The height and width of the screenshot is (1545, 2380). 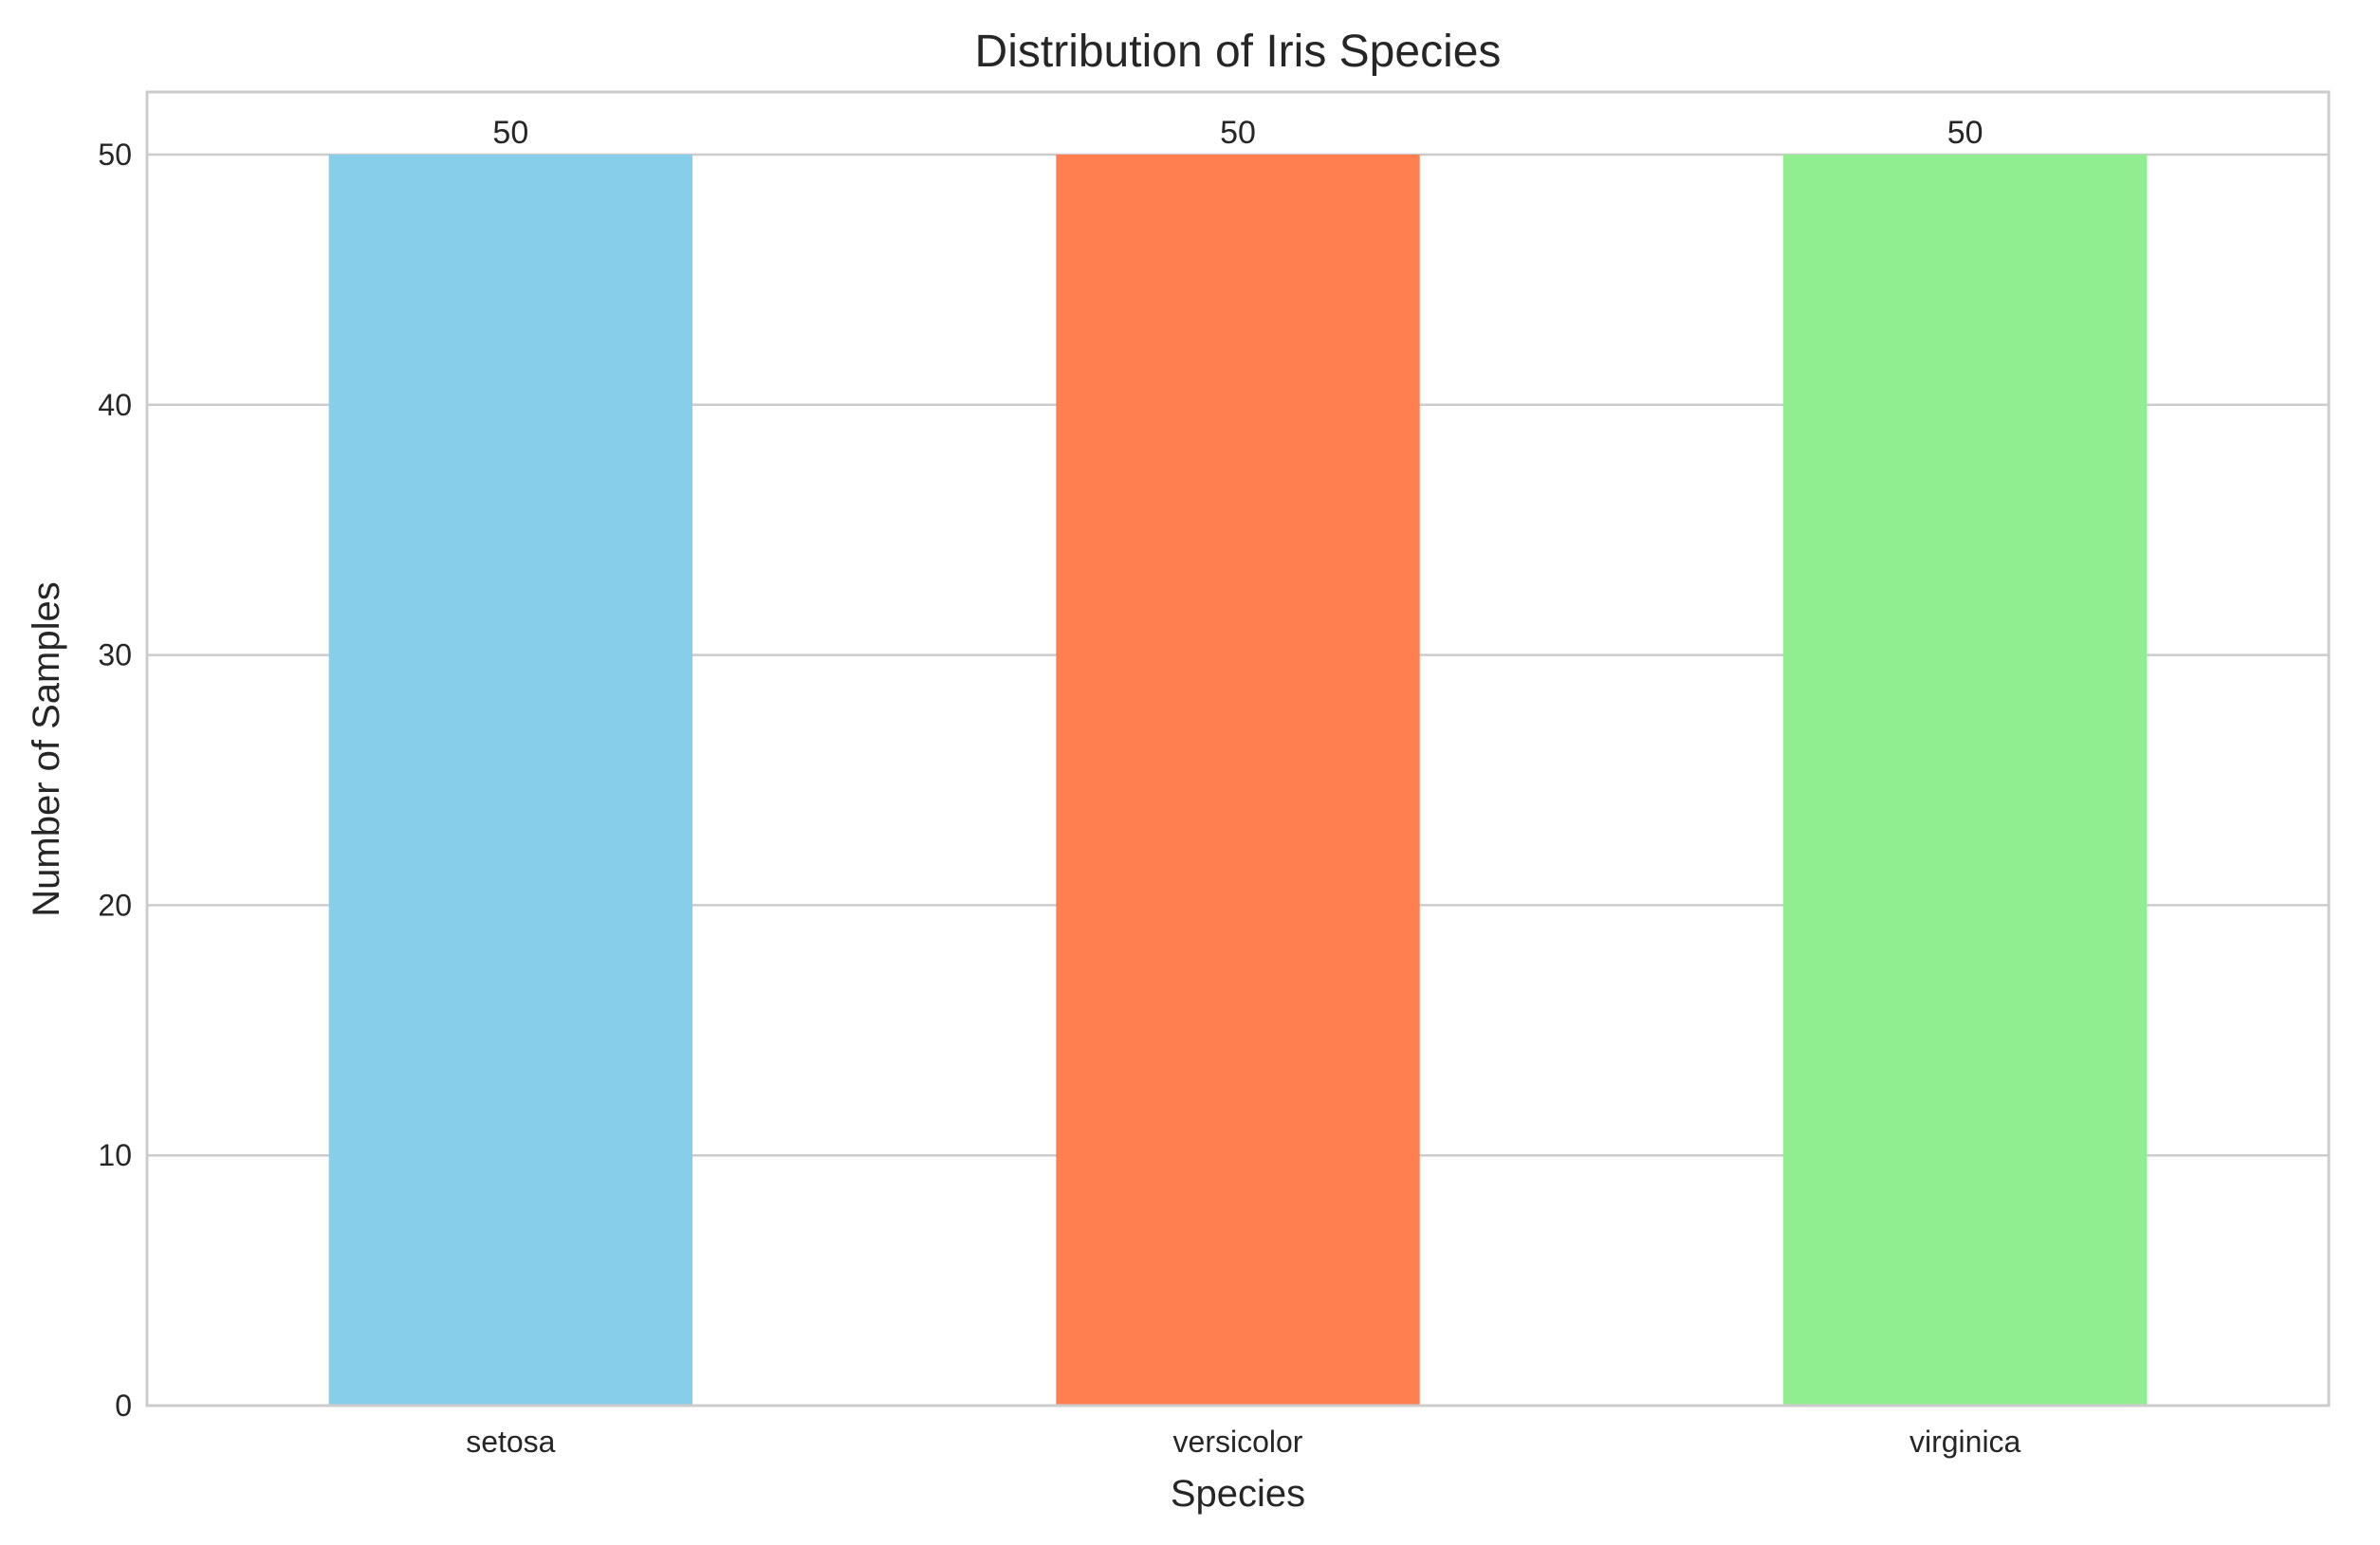 I want to click on x-tick-label-setosa: setosa, so click(x=510, y=1442).